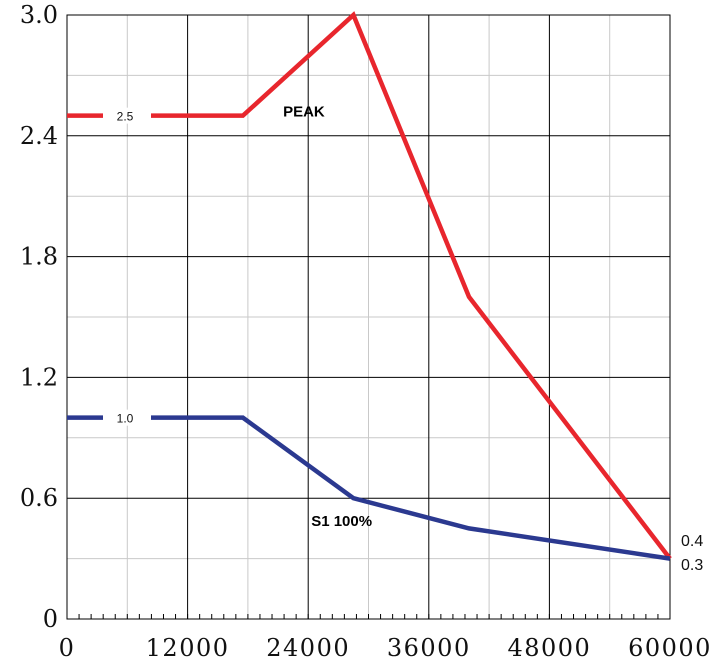 The width and height of the screenshot is (718, 670). What do you see at coordinates (39, 15) in the screenshot?
I see `y-tick-label: 3.0` at bounding box center [39, 15].